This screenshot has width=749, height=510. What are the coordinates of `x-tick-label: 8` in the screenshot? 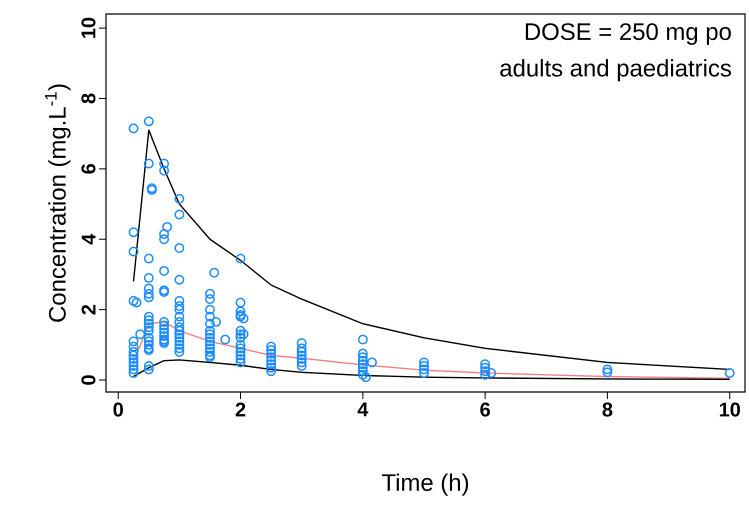 It's located at (607, 409).